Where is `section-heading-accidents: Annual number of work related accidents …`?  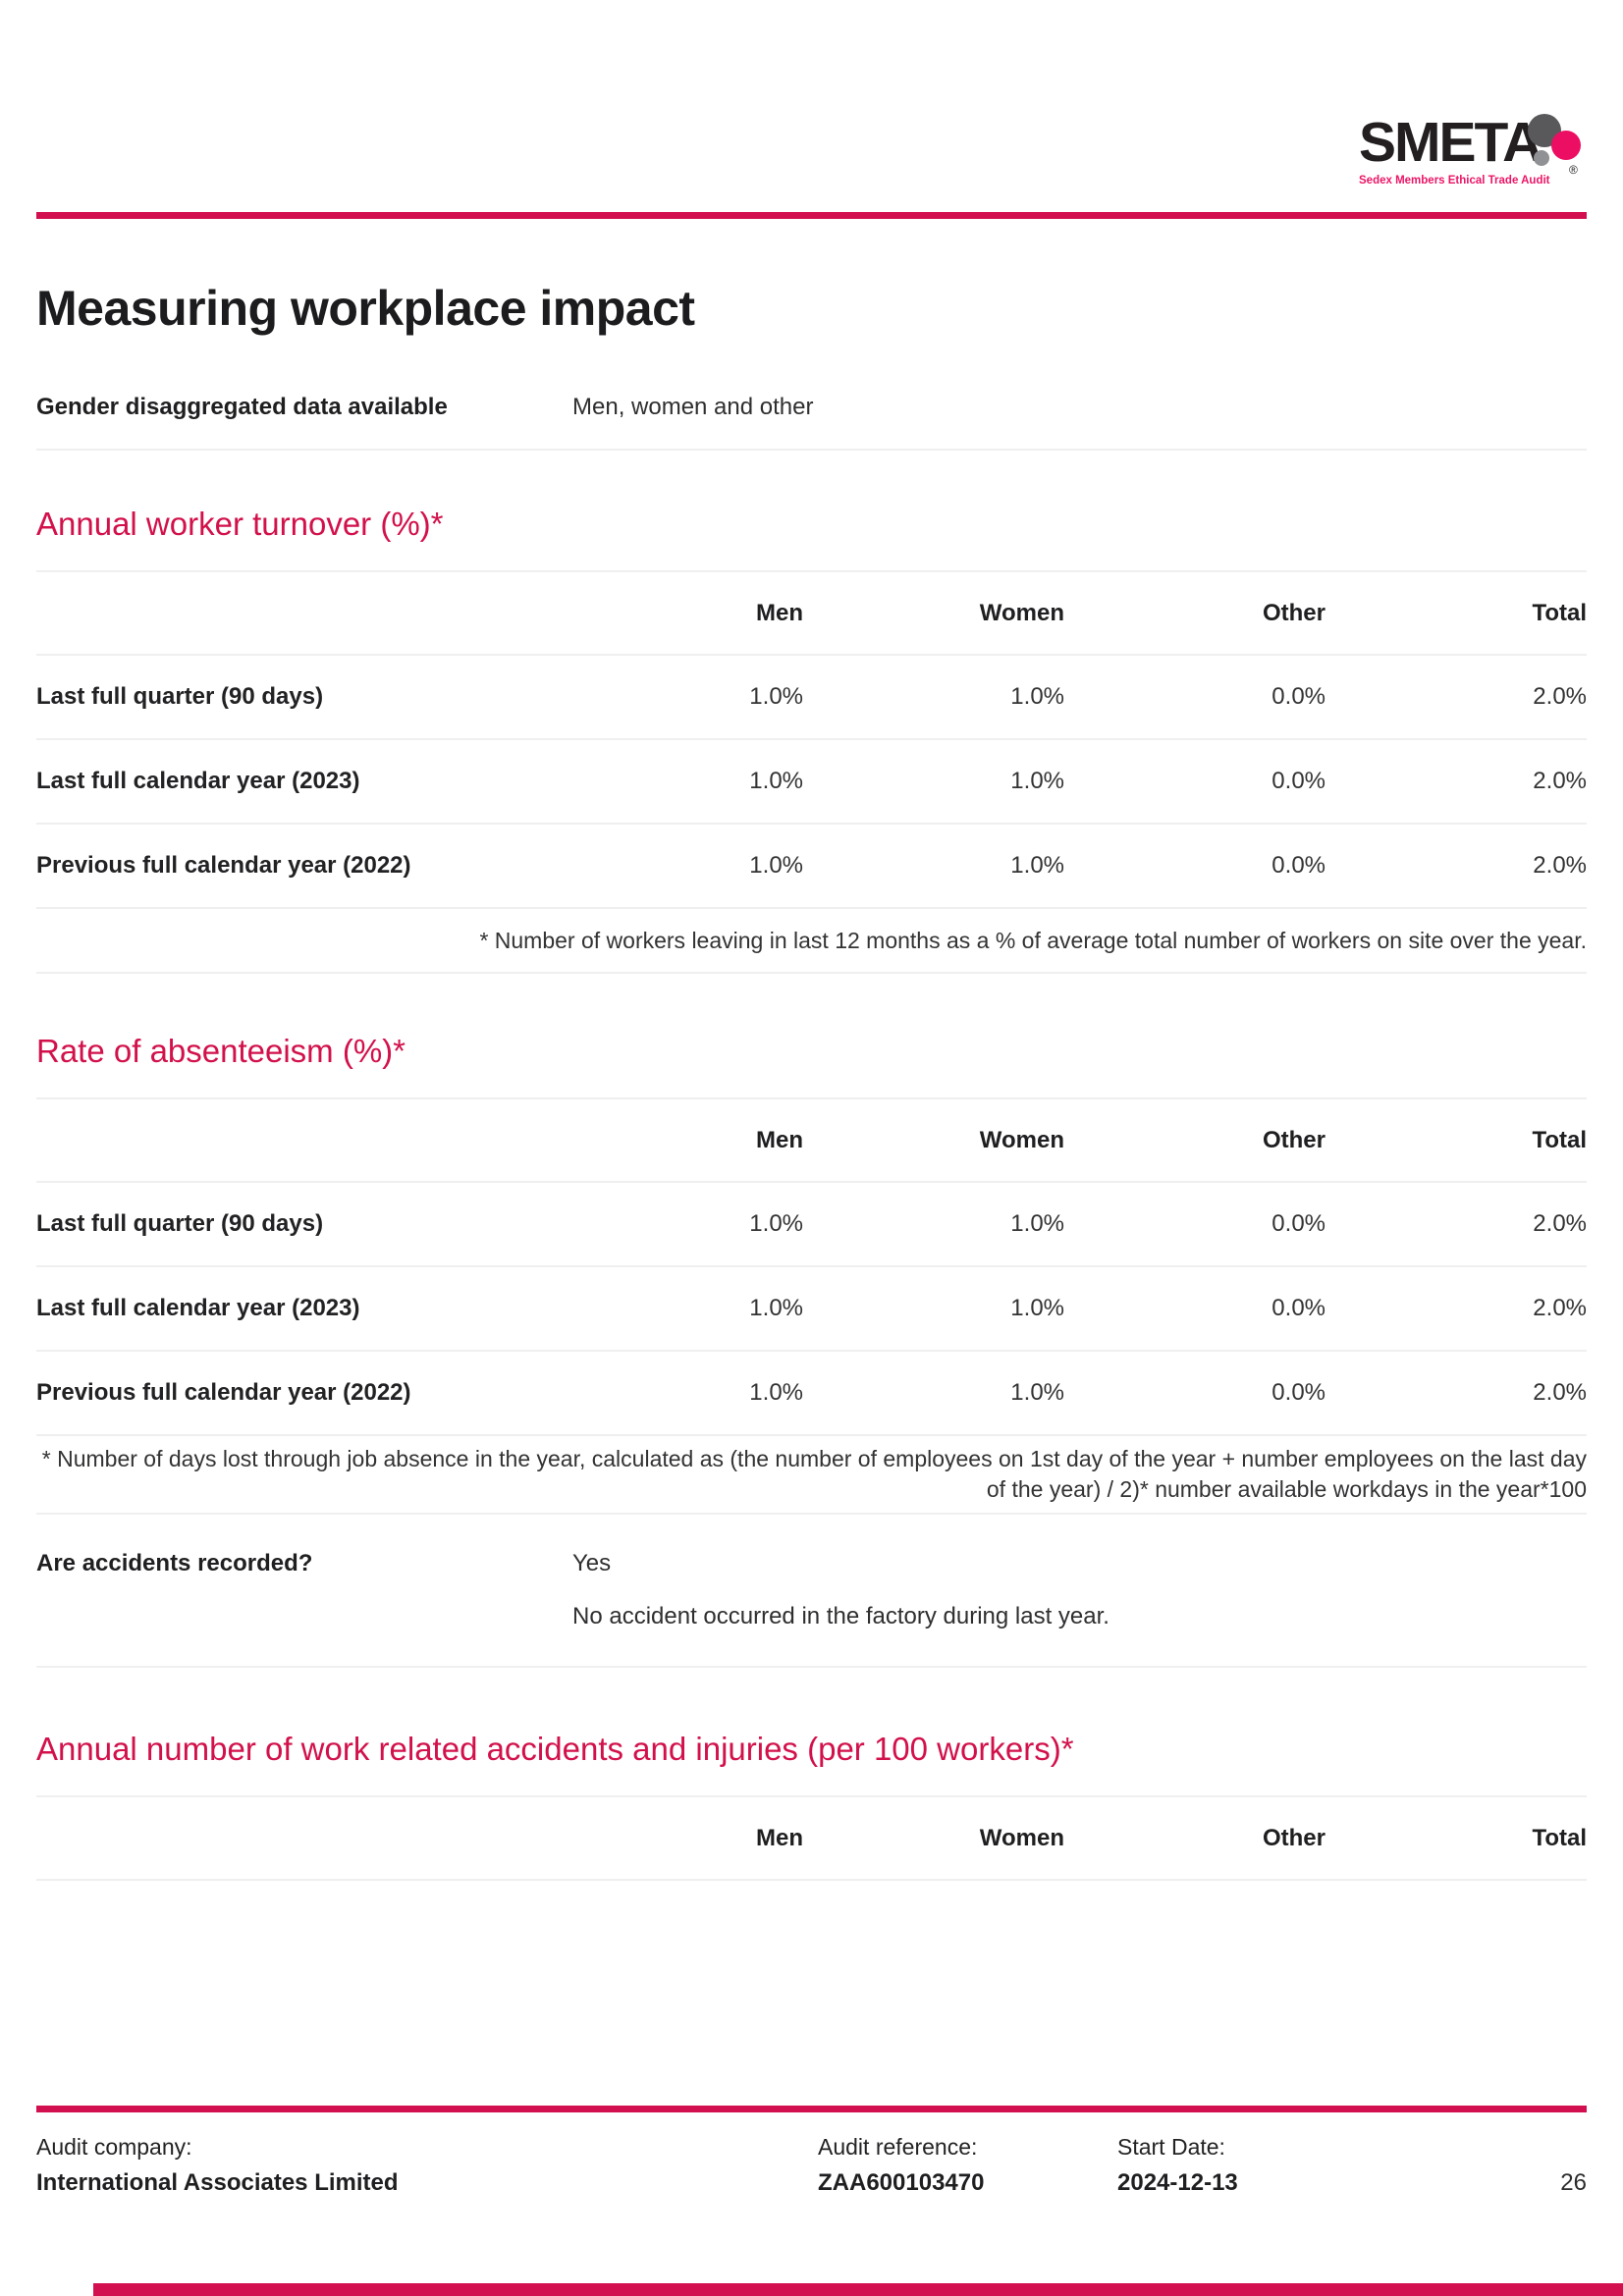 section-heading-accidents: Annual number of work related accidents … is located at coordinates (555, 1749).